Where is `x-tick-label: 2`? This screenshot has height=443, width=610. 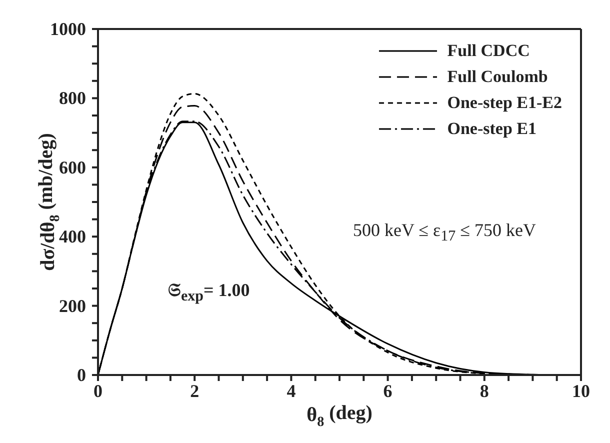
x-tick-label: 2 is located at coordinates (195, 391).